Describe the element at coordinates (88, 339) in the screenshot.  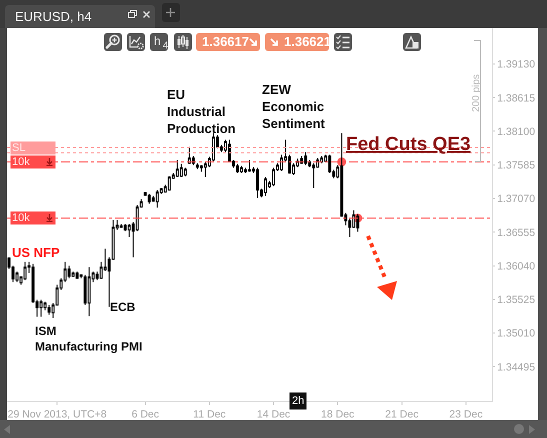
I see `annotation: ISM Manufacturing PMI` at that location.